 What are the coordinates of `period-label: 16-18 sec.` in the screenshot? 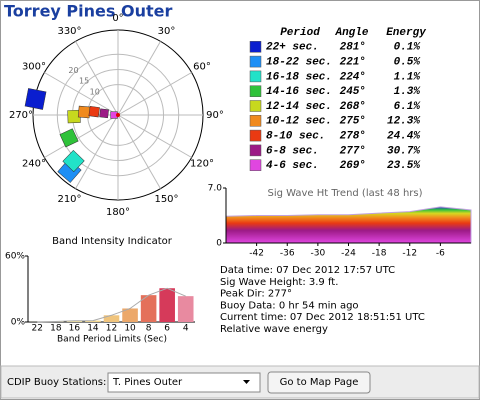 It's located at (299, 77).